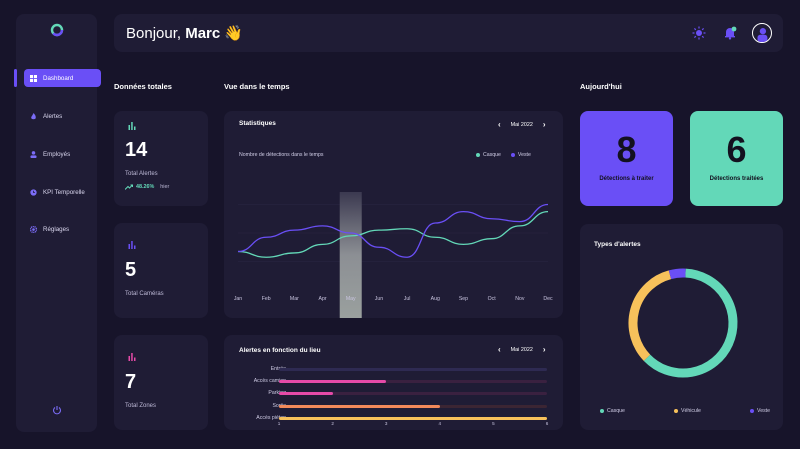 This screenshot has height=449, width=800. I want to click on x-tick-label: Mar, so click(294, 299).